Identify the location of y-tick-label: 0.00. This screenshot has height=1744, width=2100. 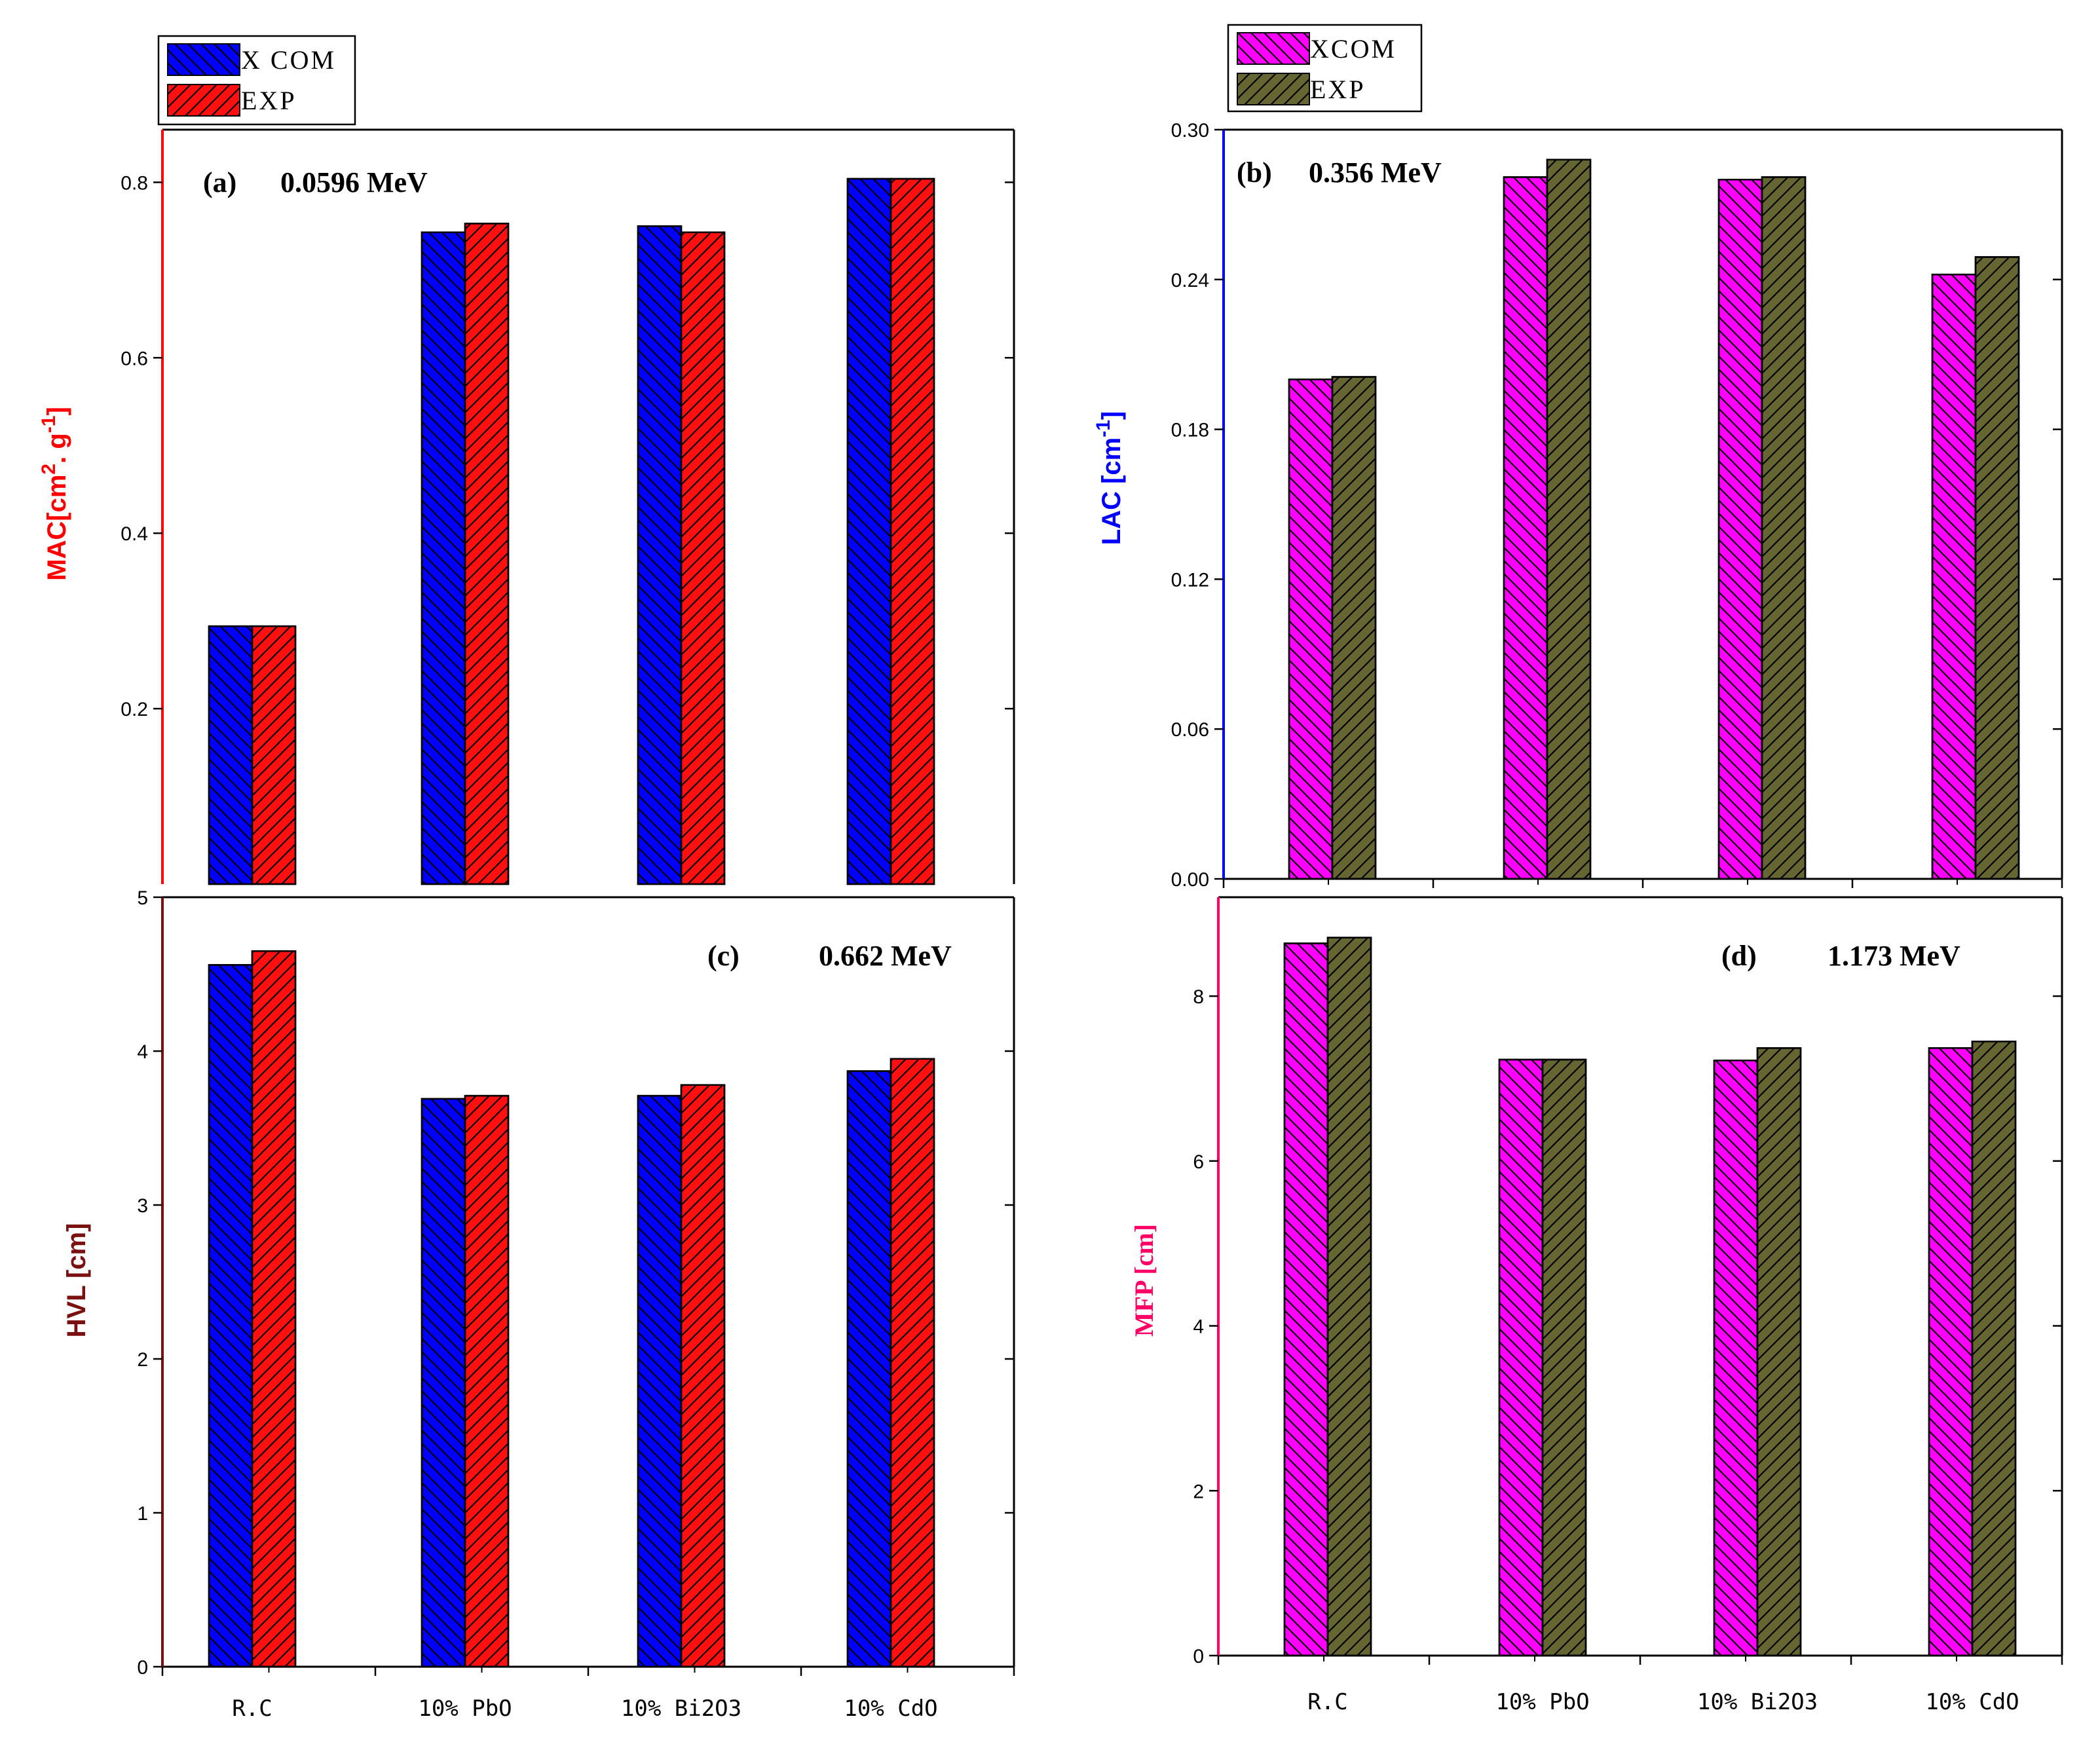
(1190, 880).